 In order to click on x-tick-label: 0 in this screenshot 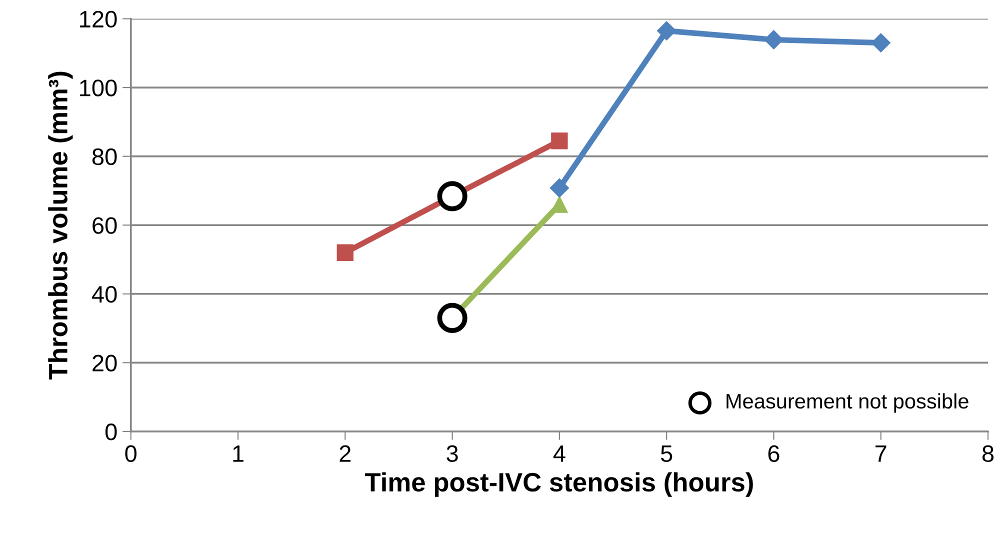, I will do `click(131, 453)`.